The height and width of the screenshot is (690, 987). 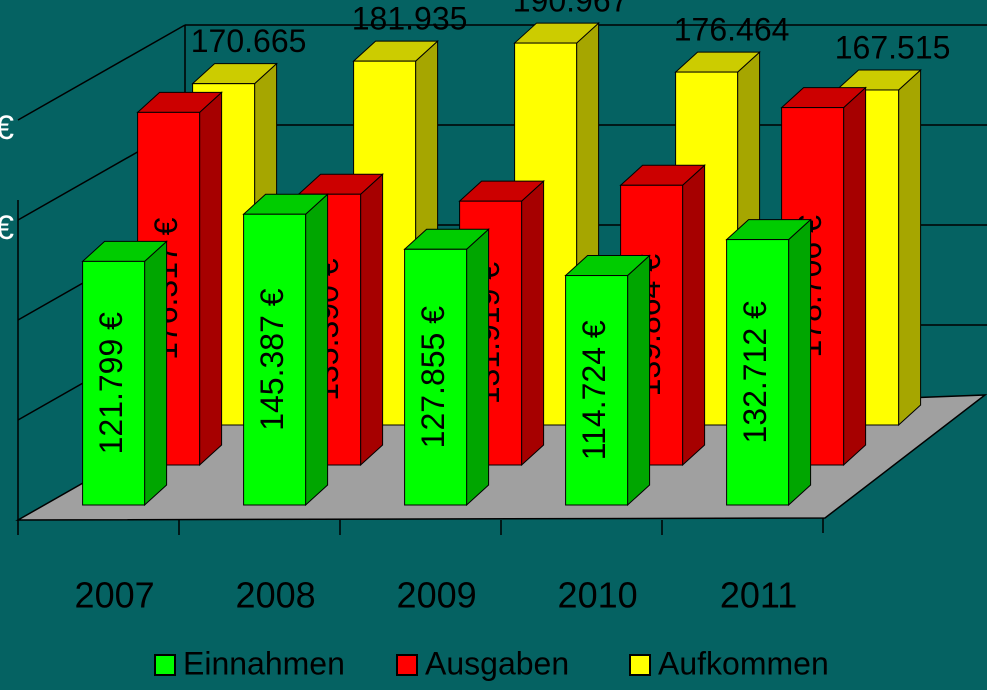 I want to click on x-tick-label: 2009, so click(x=437, y=595).